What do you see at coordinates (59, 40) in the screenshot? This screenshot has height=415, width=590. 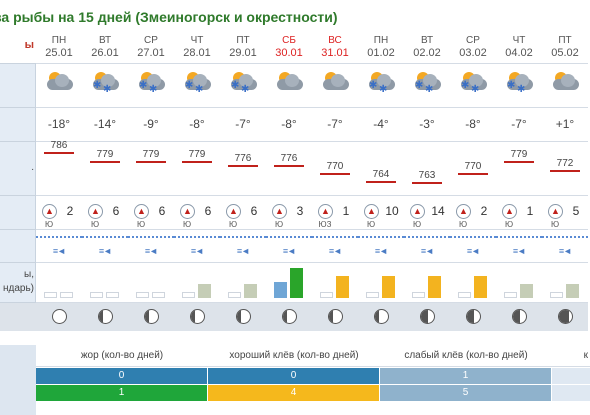 I see `day-of-week: ПН` at bounding box center [59, 40].